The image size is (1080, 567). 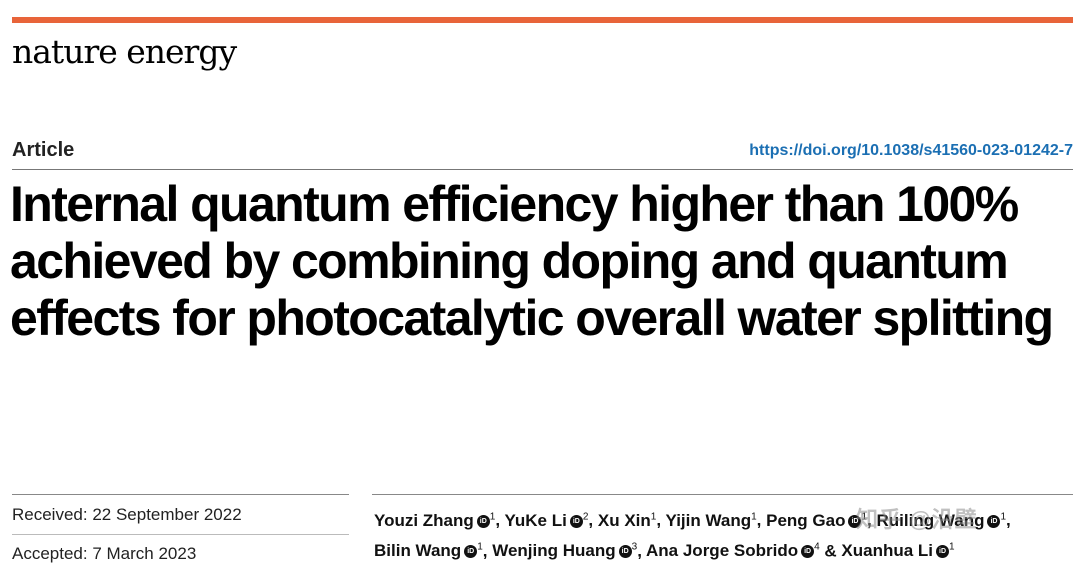 I want to click on dates-separator, so click(x=180, y=534).